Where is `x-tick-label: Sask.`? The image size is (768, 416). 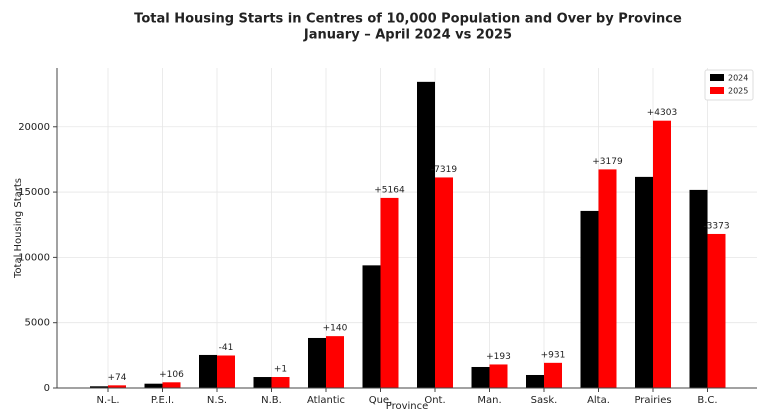 x-tick-label: Sask. is located at coordinates (544, 400).